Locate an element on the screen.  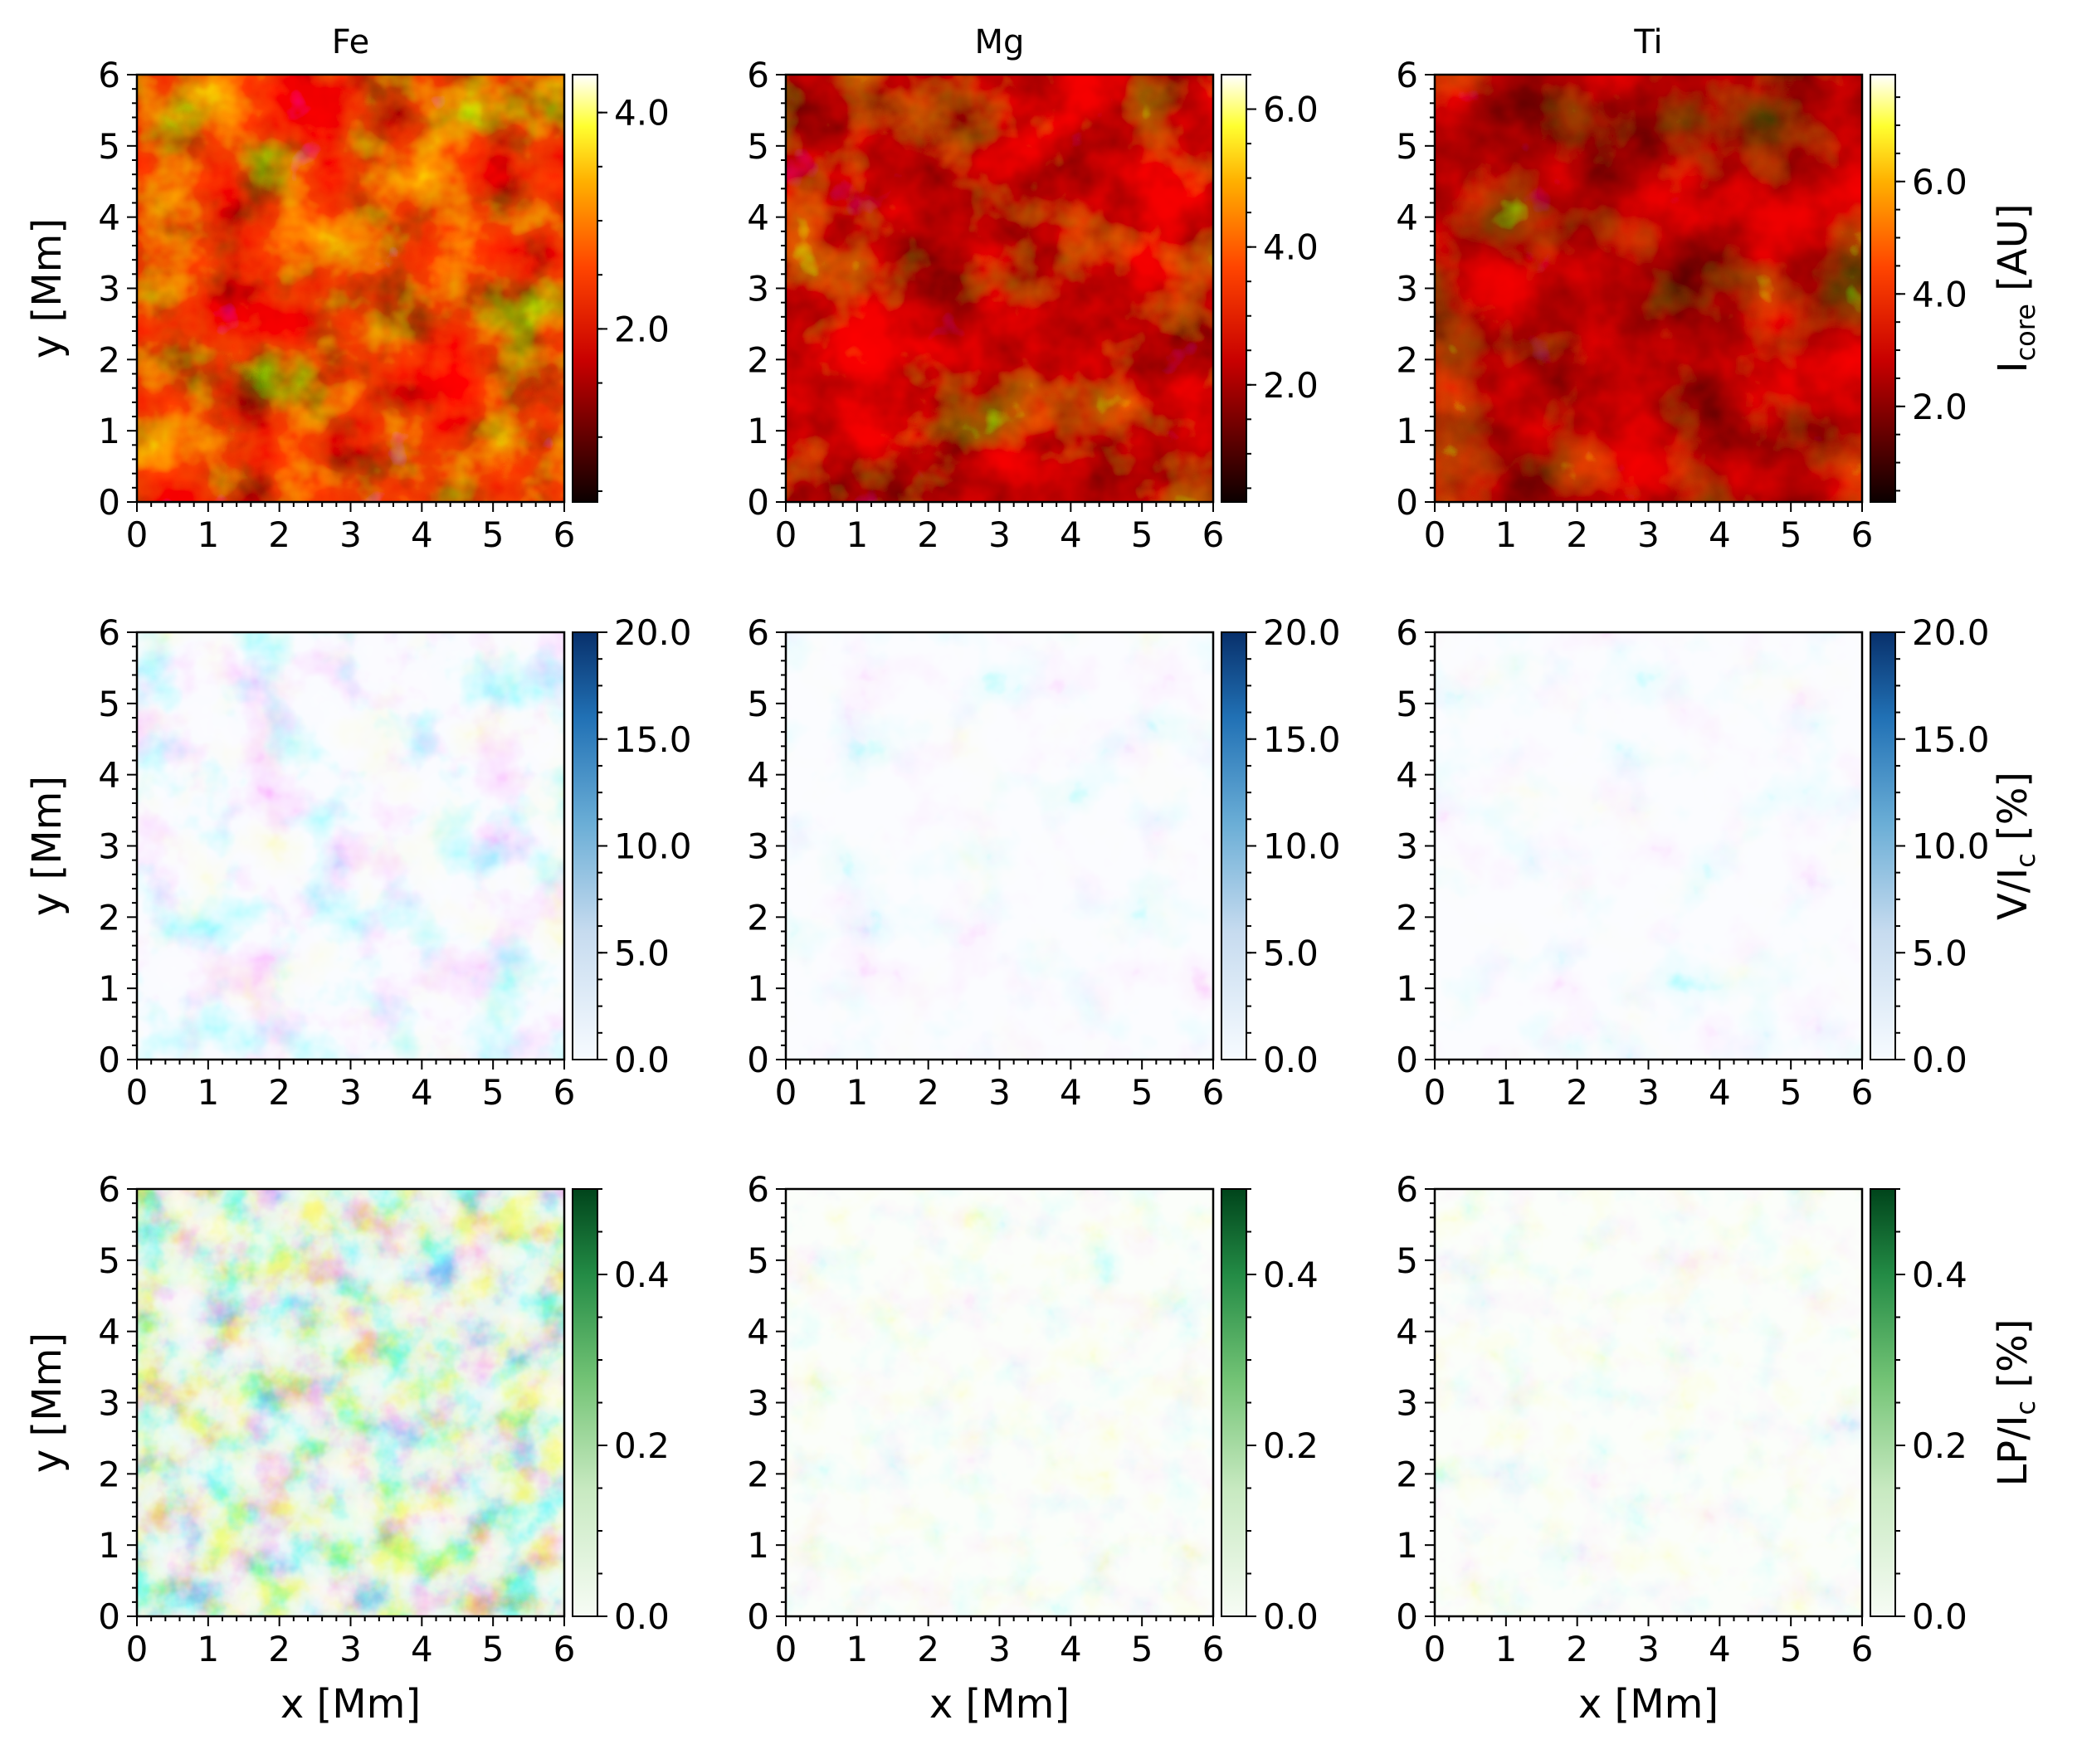
colorbar-label: Icore [AU] is located at coordinates (2016, 288).